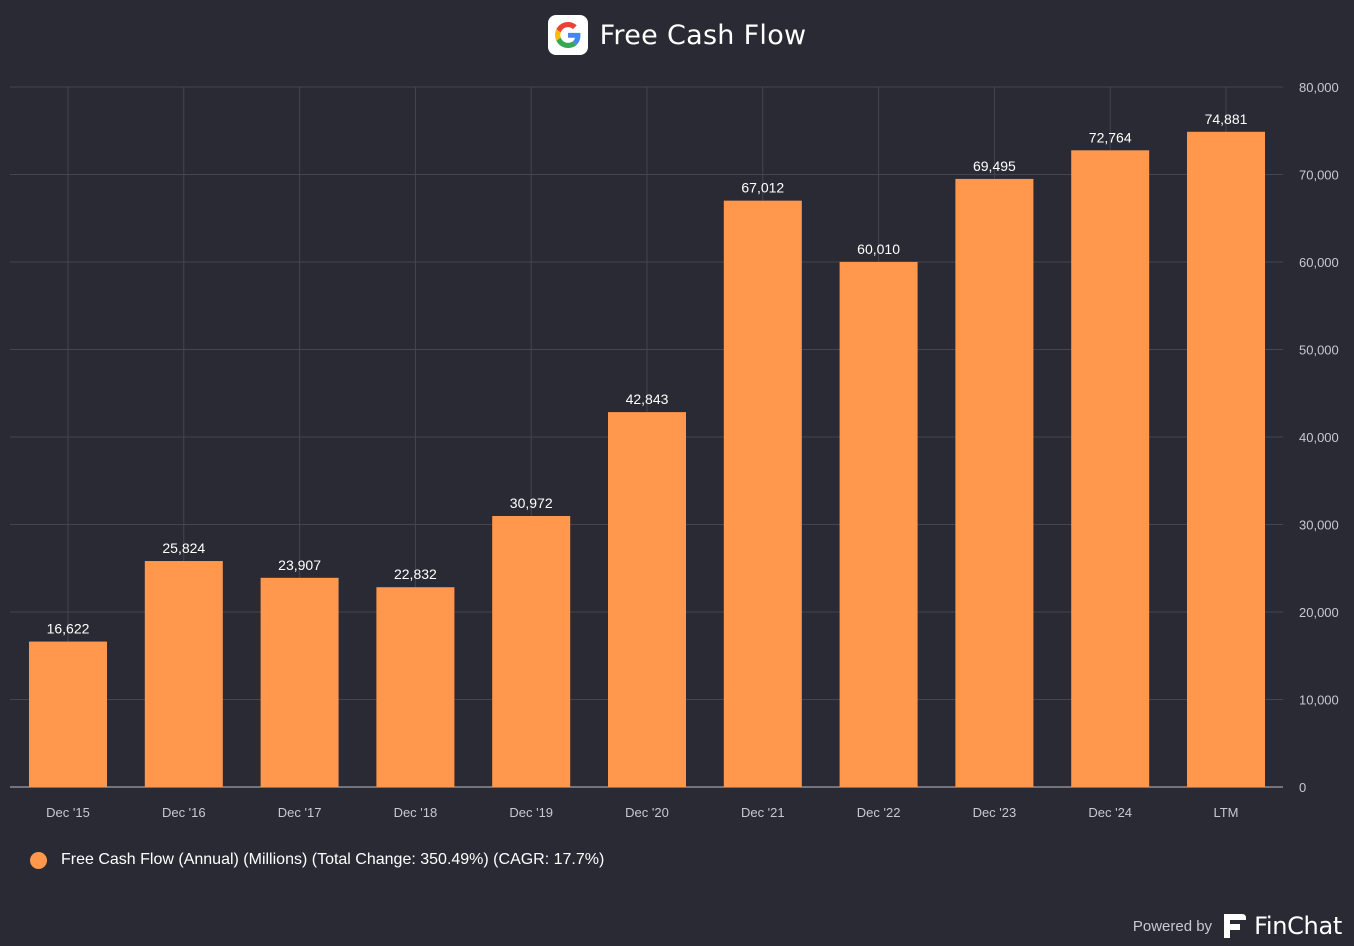 The image size is (1354, 946). I want to click on finchat-logo-icon, so click(1235, 926).